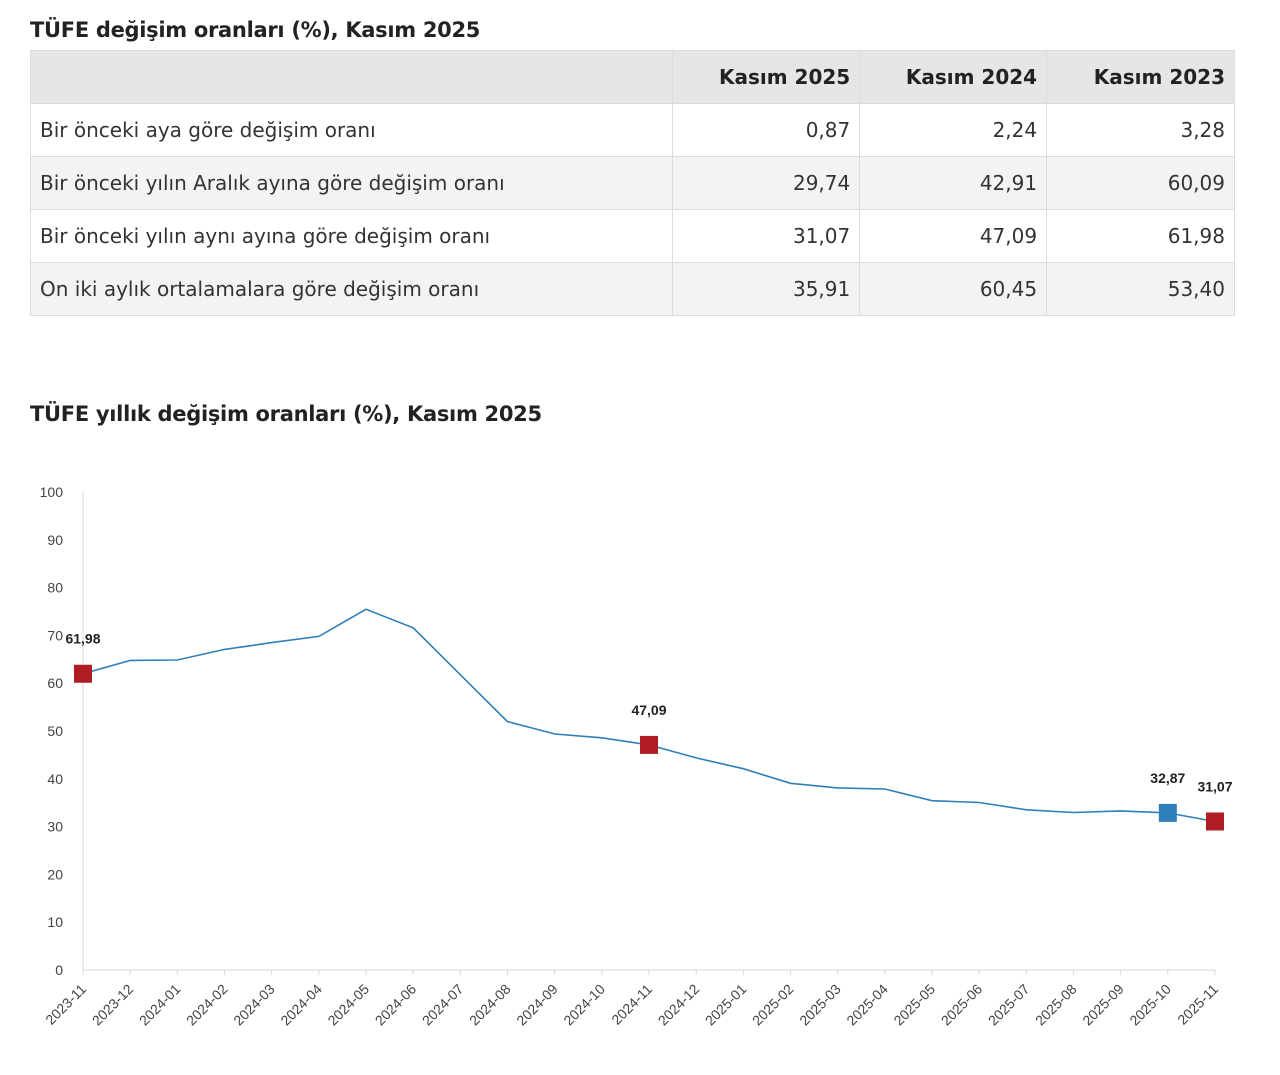 Image resolution: width=1280 pixels, height=1075 pixels. I want to click on x-tick-label: 2024-05, so click(348, 1005).